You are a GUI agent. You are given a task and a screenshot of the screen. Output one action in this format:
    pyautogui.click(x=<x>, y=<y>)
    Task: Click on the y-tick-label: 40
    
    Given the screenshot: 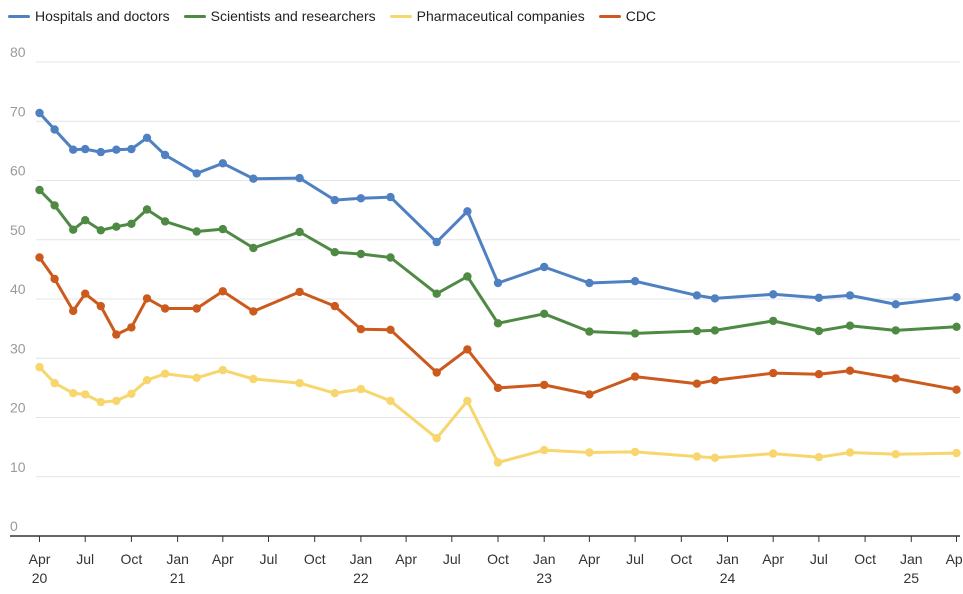 What is the action you would take?
    pyautogui.click(x=18, y=289)
    